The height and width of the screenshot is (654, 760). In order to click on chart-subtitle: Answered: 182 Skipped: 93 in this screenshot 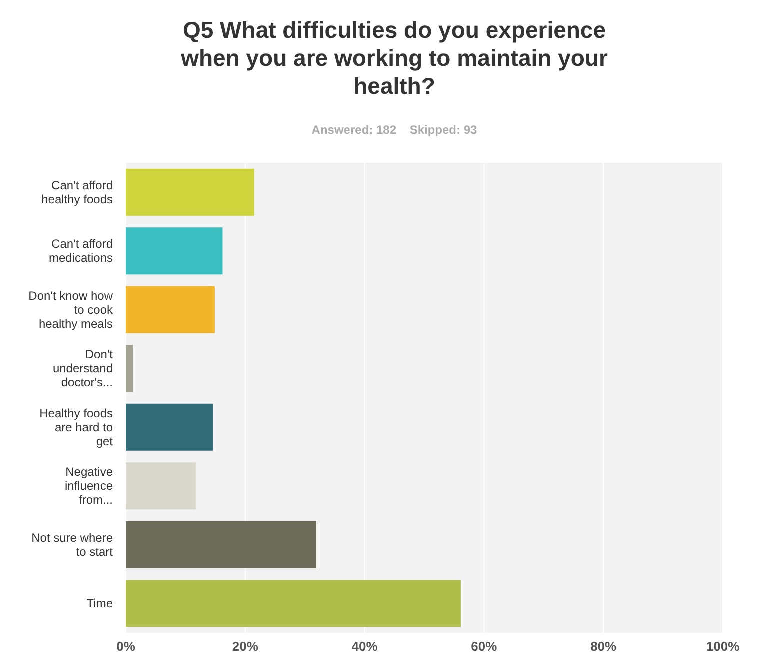, I will do `click(395, 130)`.